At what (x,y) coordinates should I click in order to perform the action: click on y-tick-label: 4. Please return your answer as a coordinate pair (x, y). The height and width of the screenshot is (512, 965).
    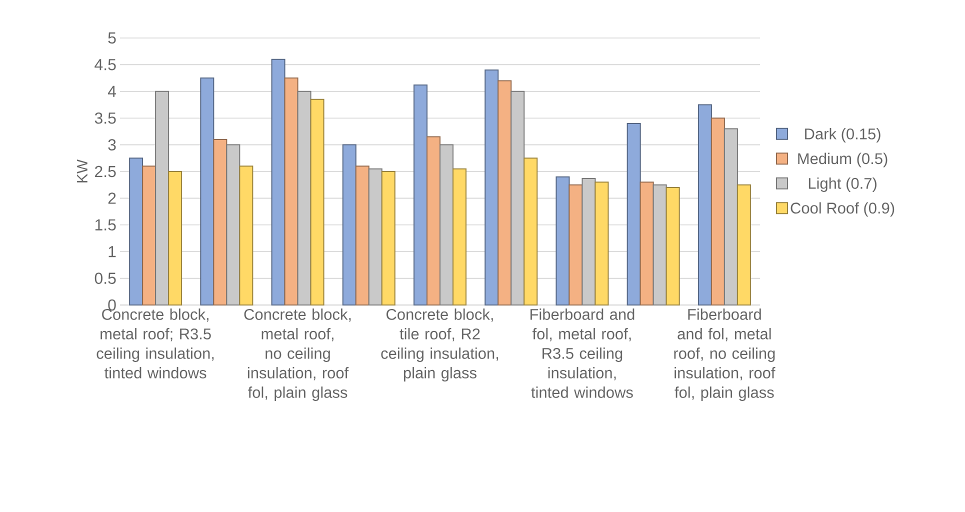
    Looking at the image, I should click on (112, 91).